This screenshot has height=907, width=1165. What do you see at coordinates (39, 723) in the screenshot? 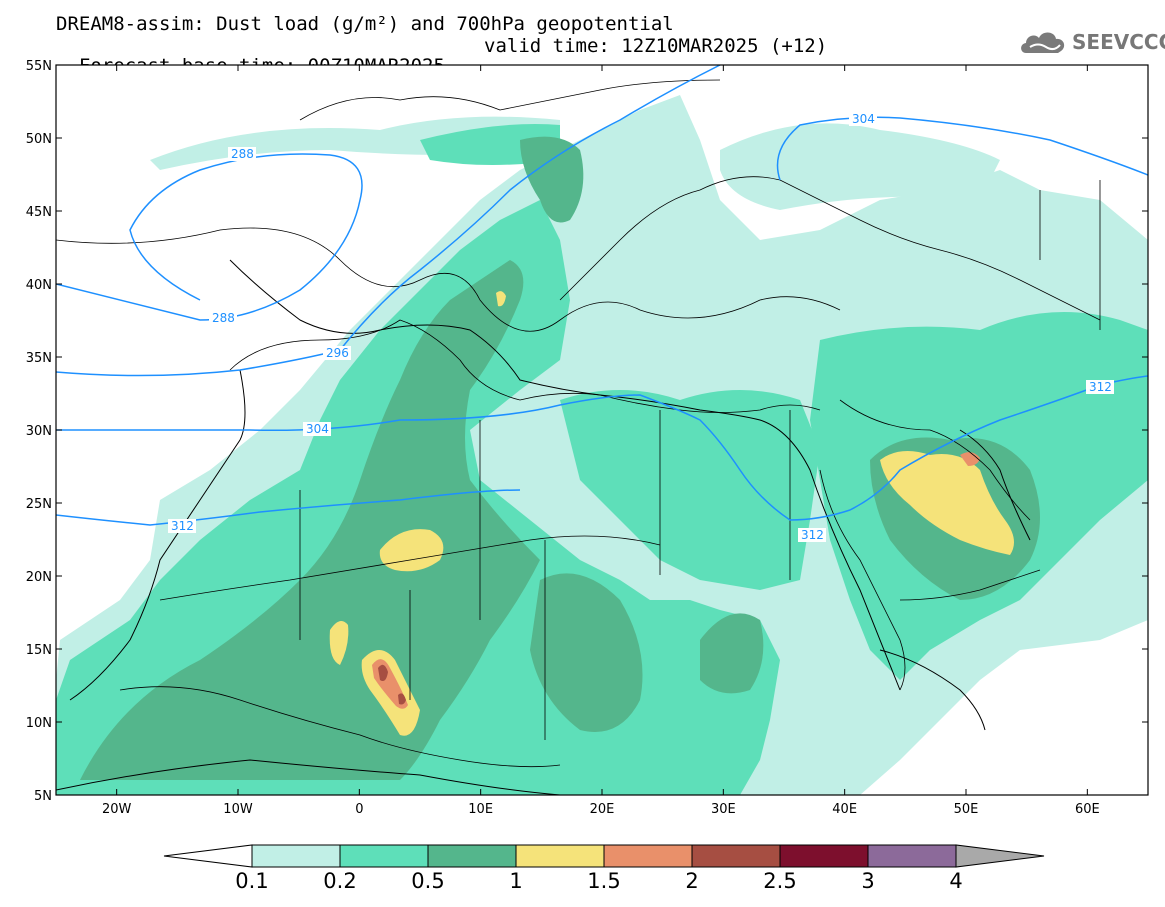
I see `lat-tick-label: 10N` at bounding box center [39, 723].